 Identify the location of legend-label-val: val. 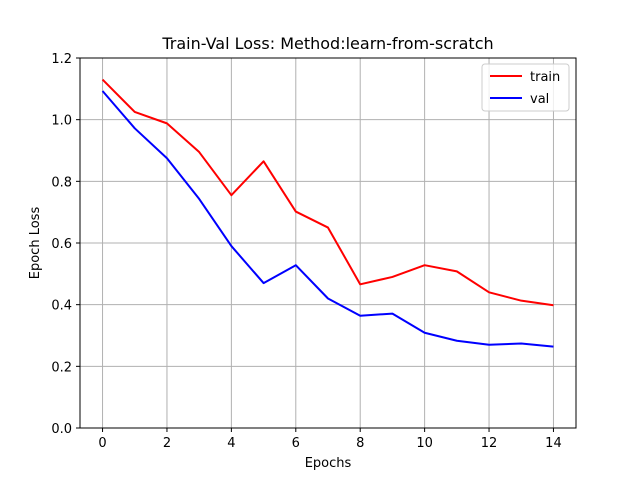
(539, 99).